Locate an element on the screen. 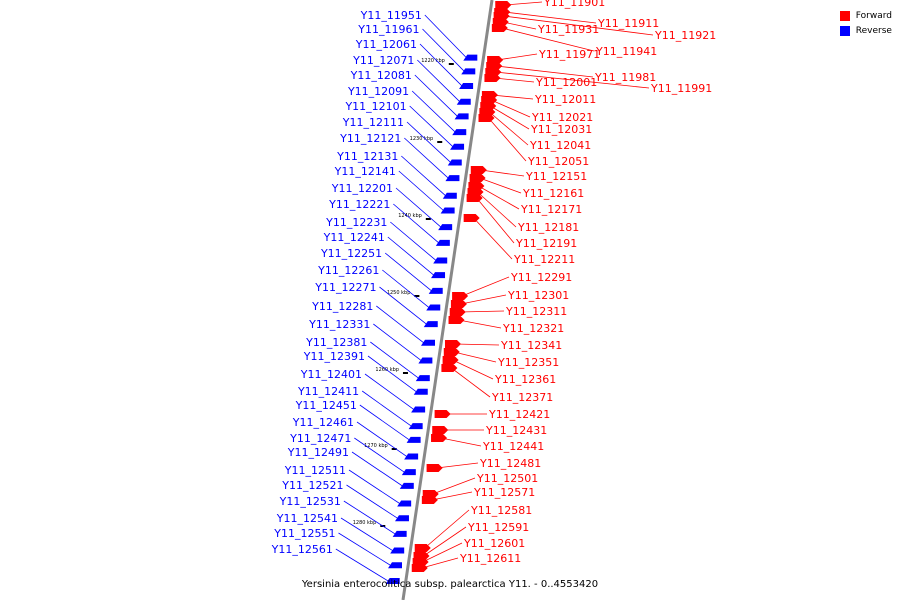  forward-gene-label: Y11_11931 is located at coordinates (568, 29).